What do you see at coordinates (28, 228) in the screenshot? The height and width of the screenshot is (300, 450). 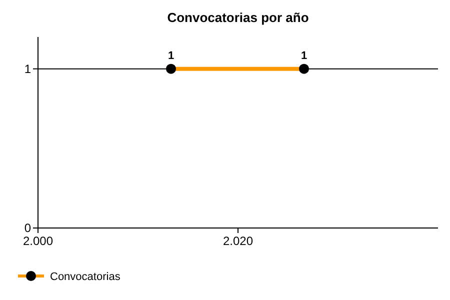 I see `y-tick-label: 0` at bounding box center [28, 228].